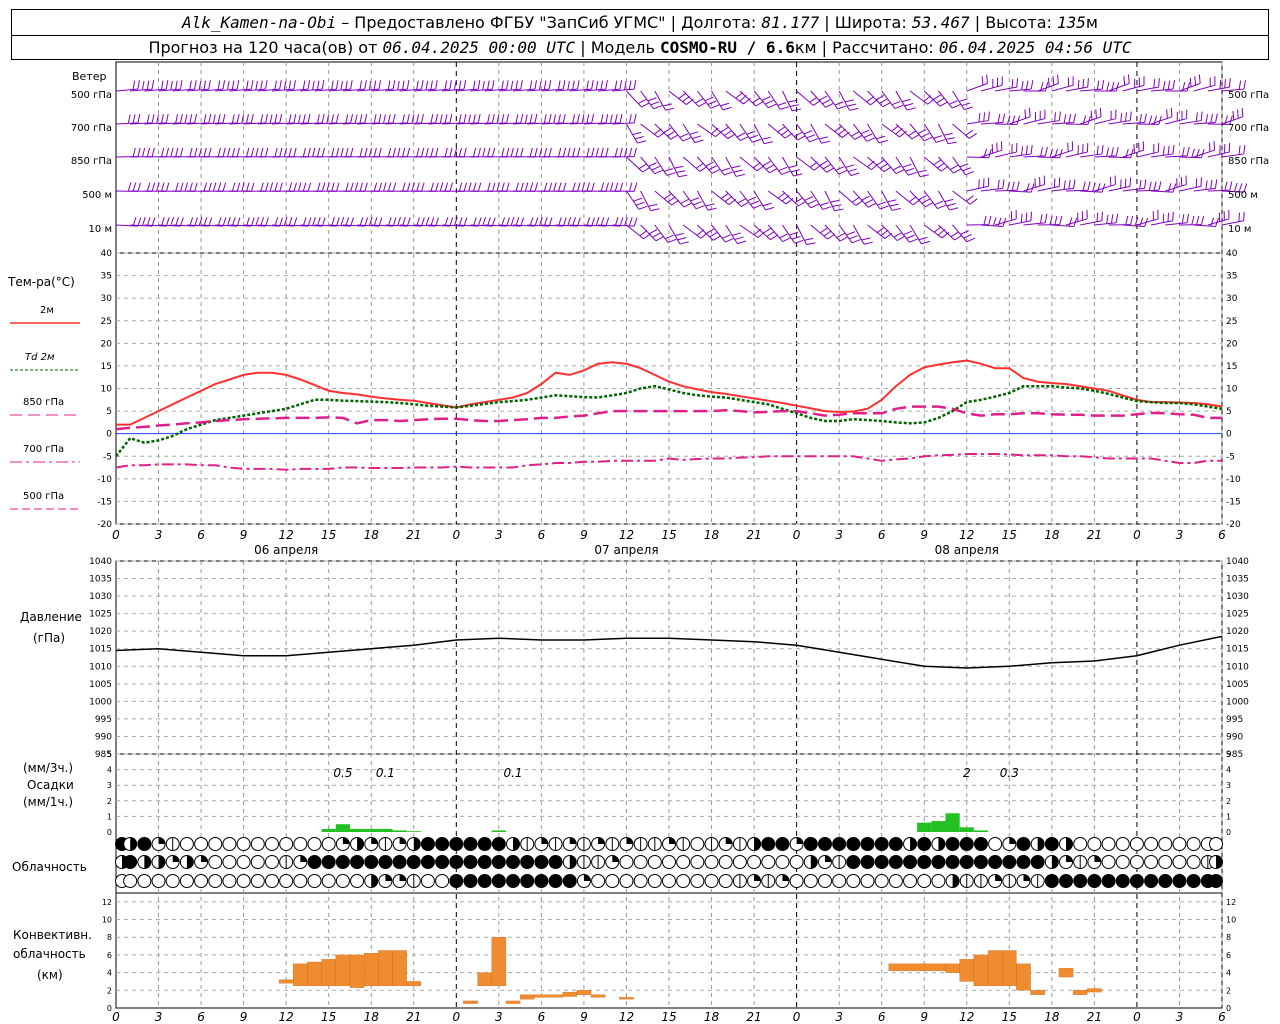  Describe the element at coordinates (385, 830) in the screenshot. I see `precip-bar` at that location.